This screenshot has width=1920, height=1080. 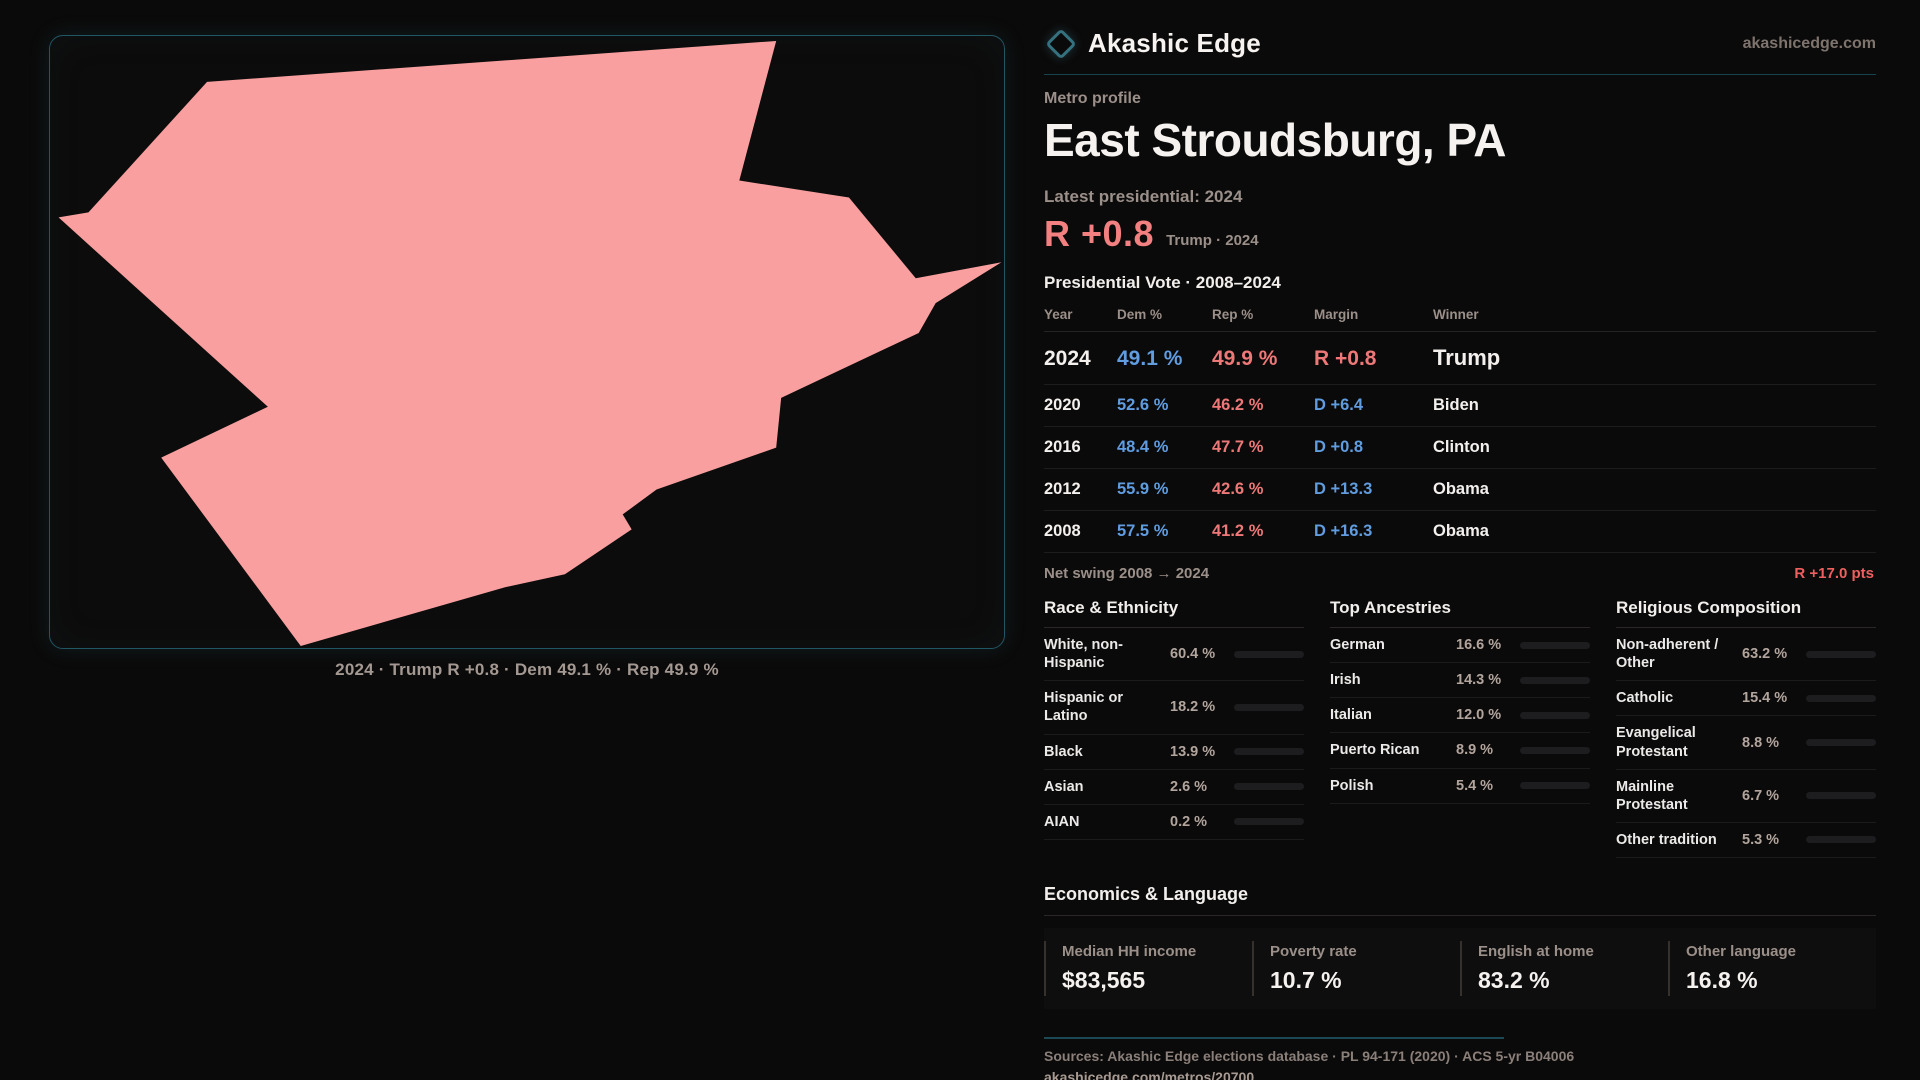 What do you see at coordinates (1514, 980) in the screenshot?
I see `stat-value: 83.2 %` at bounding box center [1514, 980].